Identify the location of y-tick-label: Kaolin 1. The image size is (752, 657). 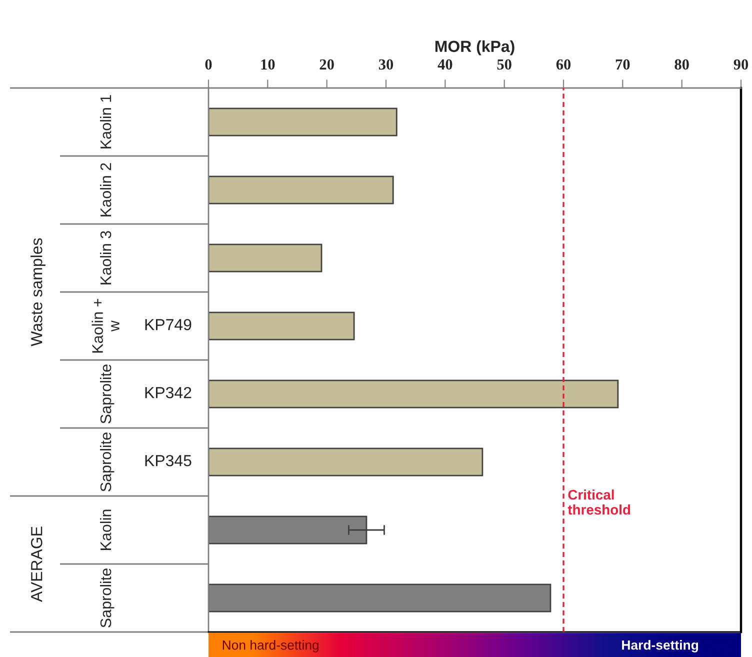
(106, 121).